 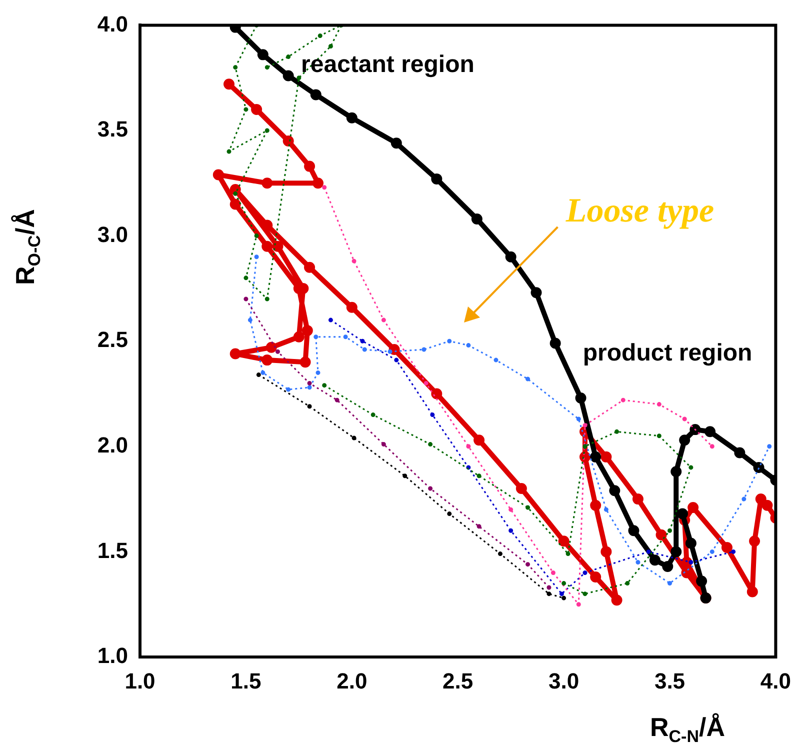 What do you see at coordinates (458, 681) in the screenshot?
I see `x-tick-label: 2.5` at bounding box center [458, 681].